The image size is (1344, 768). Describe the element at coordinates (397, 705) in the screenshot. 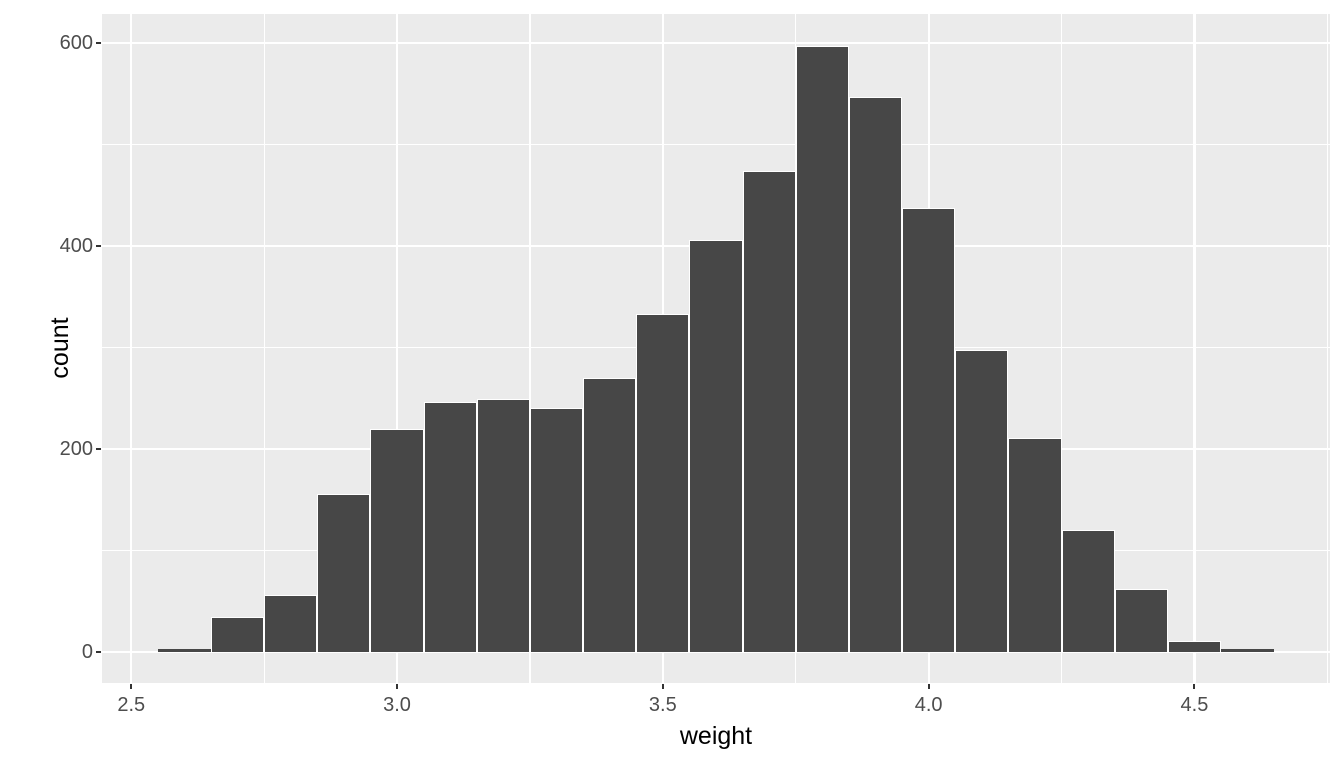

I see `x-tick-label: 3.0` at that location.